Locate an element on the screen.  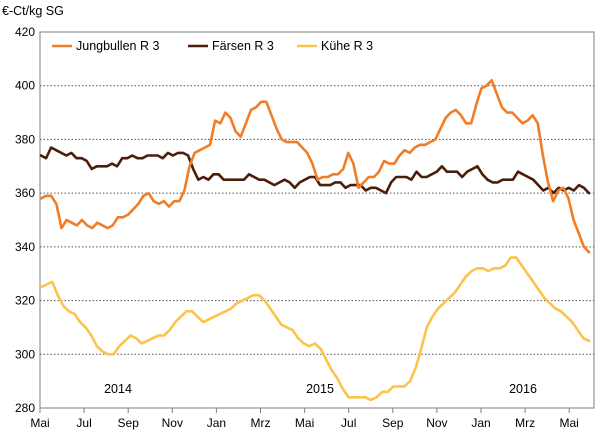
legend-item-0: Jungbullen R 3 is located at coordinates (105, 46).